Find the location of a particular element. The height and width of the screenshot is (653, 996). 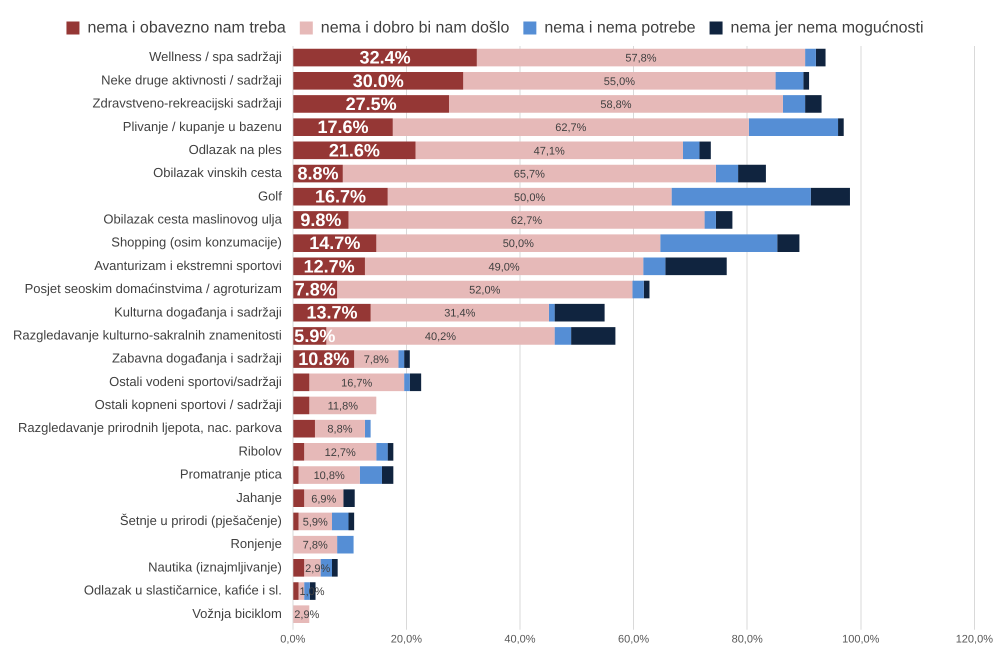

y-tick-label: Ostali kopneni sportovi / sadržaji is located at coordinates (188, 404).